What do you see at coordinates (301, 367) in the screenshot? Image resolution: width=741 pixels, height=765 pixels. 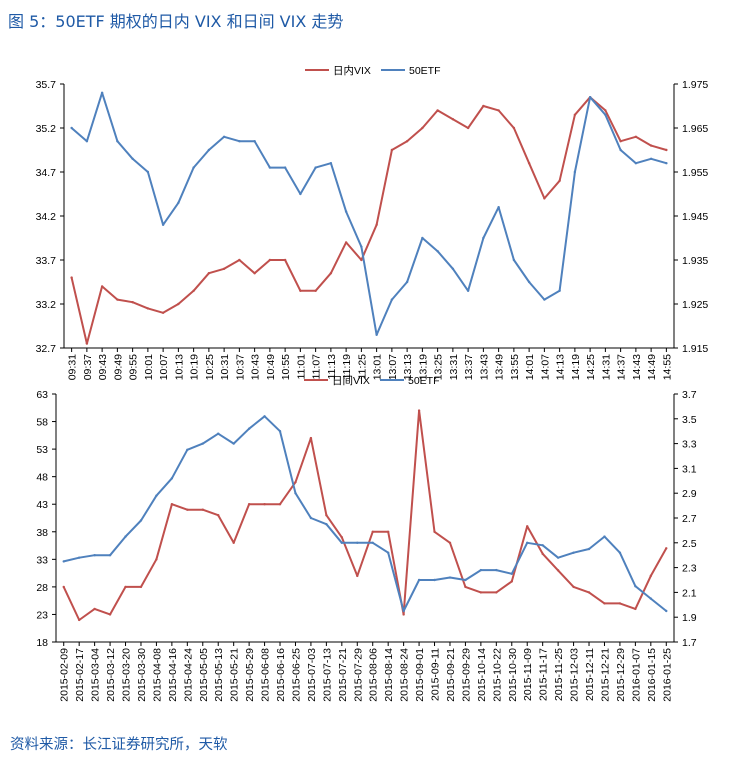 I see `x-tick-label: 11:01` at bounding box center [301, 367].